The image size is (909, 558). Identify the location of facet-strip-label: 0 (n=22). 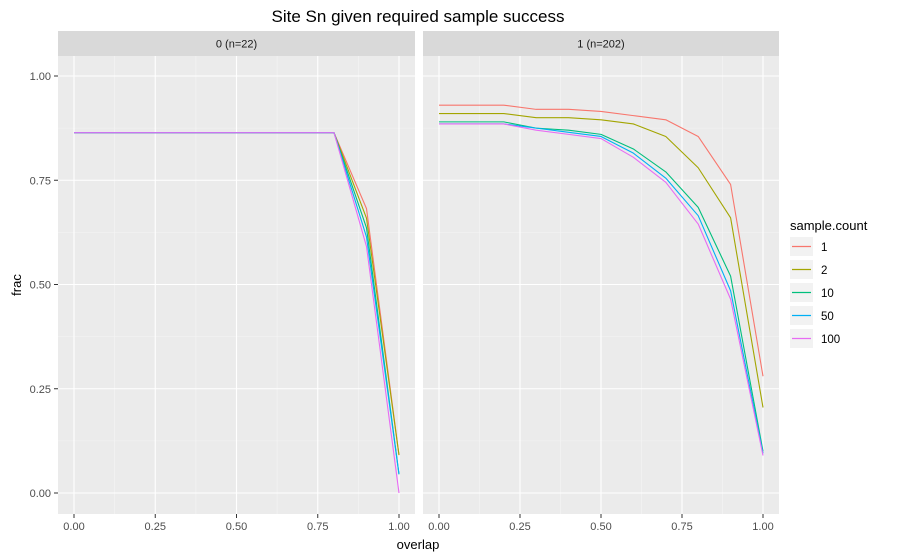
(236, 45).